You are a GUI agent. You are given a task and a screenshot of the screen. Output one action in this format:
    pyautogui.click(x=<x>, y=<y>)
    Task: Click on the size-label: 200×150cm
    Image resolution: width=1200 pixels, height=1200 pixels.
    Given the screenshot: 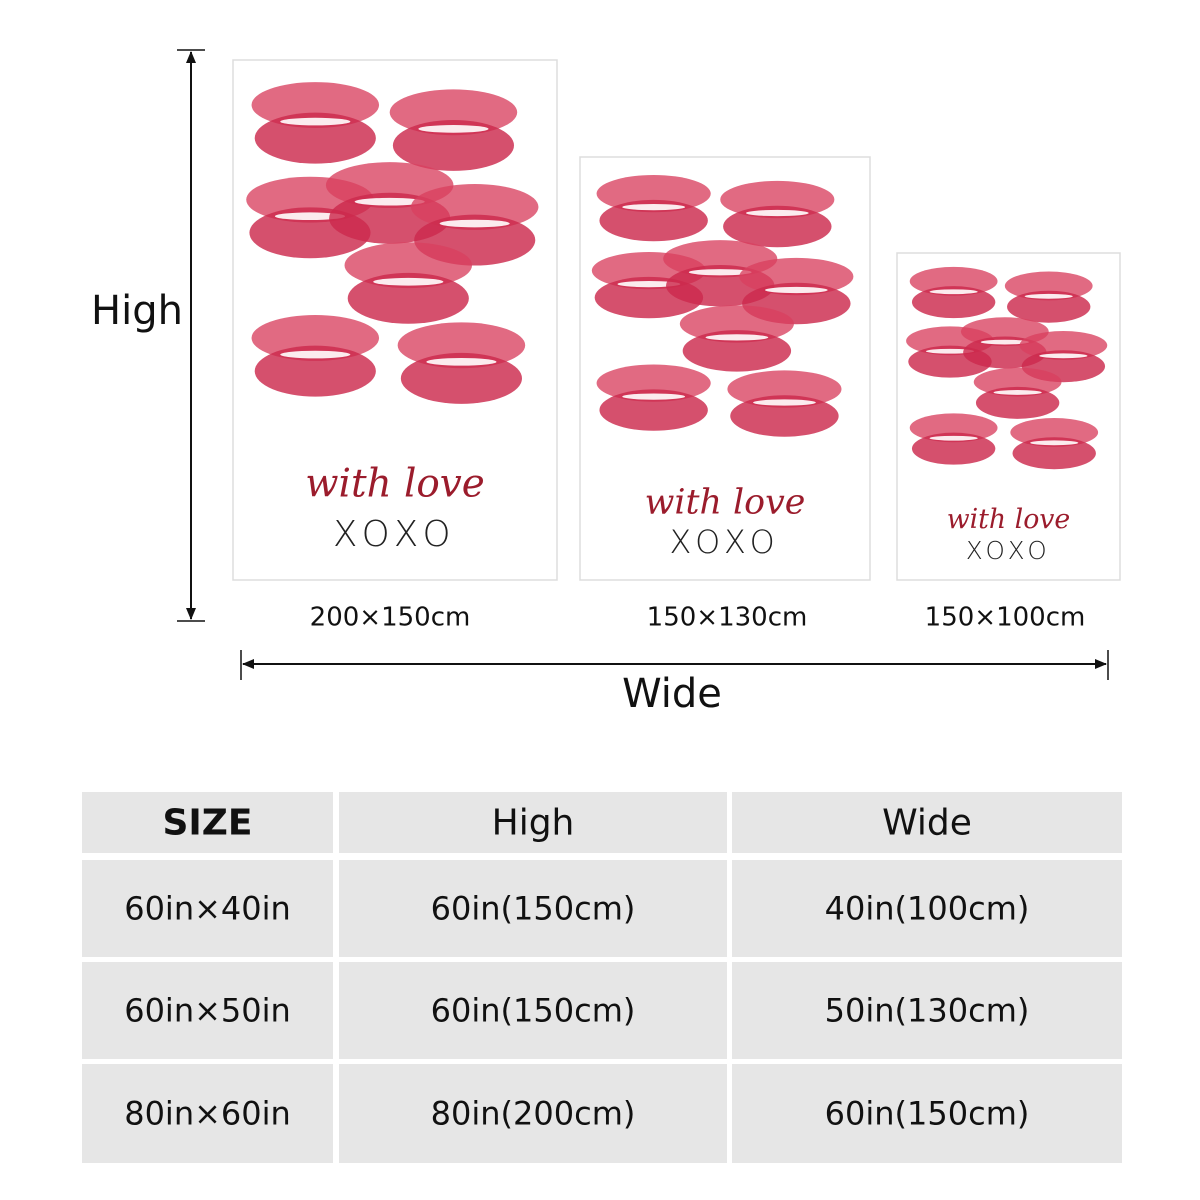 What is the action you would take?
    pyautogui.click(x=390, y=618)
    